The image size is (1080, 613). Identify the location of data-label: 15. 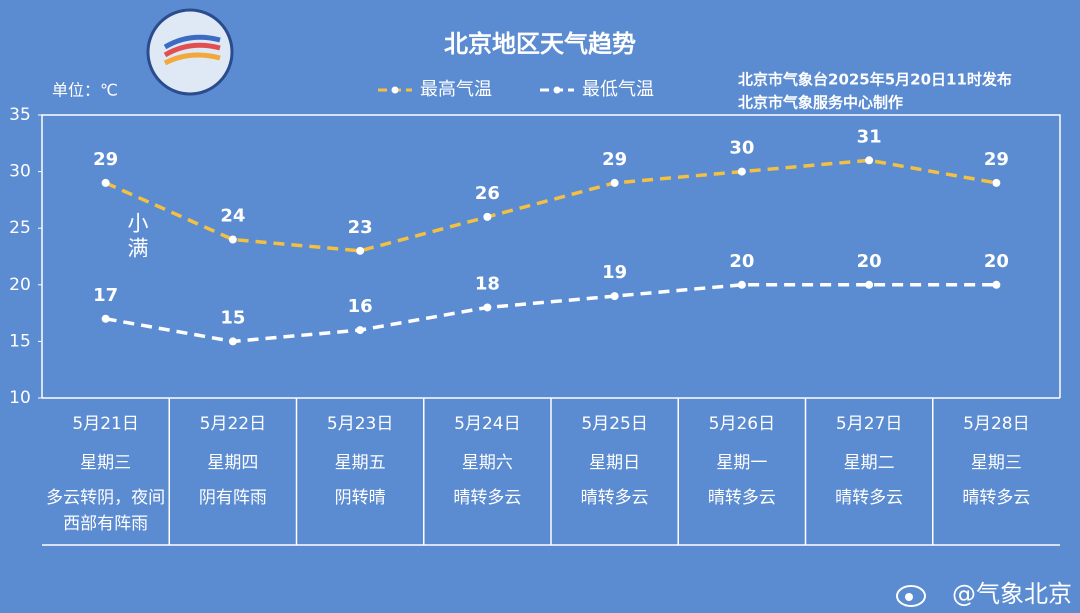
(232, 317).